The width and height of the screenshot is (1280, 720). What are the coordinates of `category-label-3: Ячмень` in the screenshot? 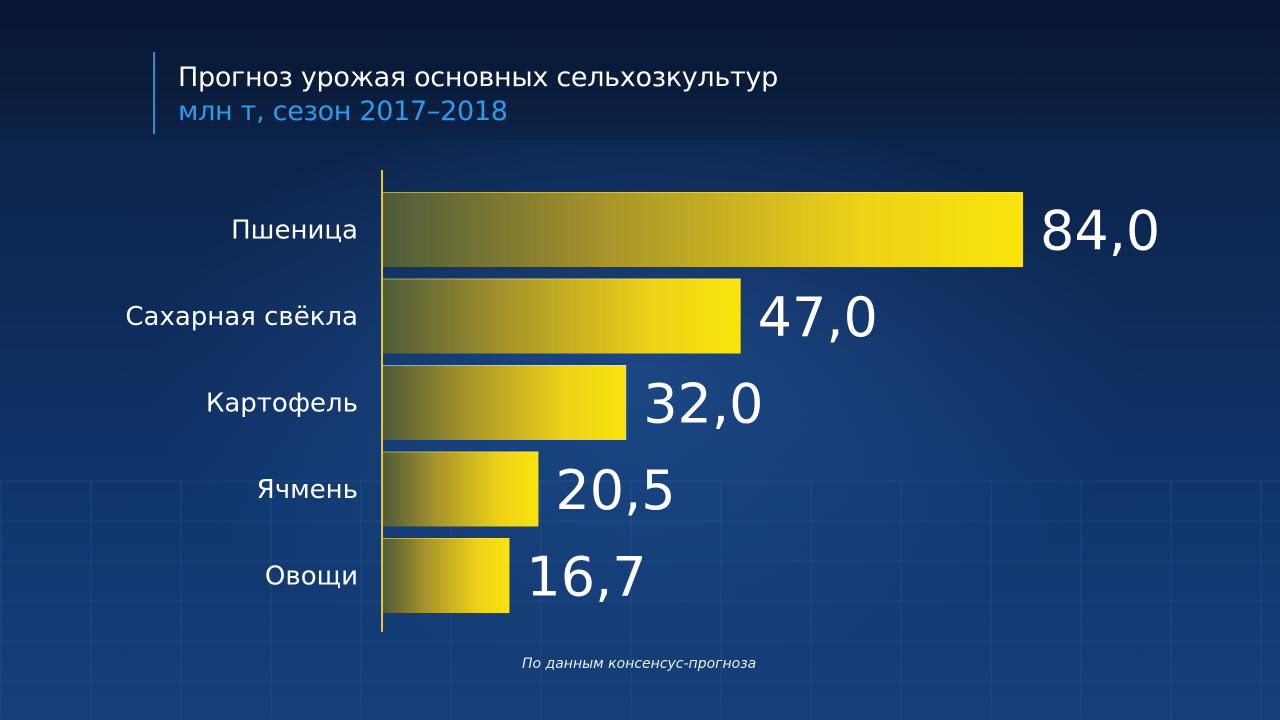 It's located at (307, 490).